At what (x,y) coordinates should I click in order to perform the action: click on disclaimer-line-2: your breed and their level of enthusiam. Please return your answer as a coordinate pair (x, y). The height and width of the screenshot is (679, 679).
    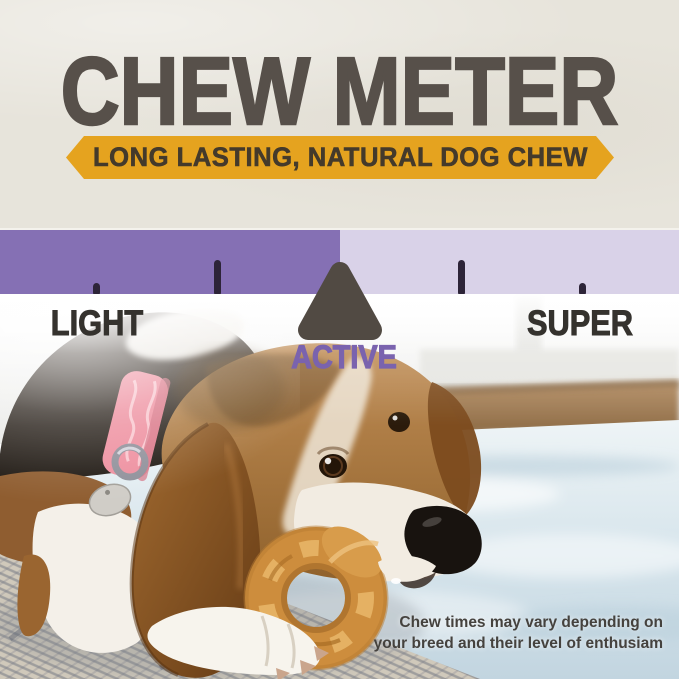
    Looking at the image, I should click on (518, 643).